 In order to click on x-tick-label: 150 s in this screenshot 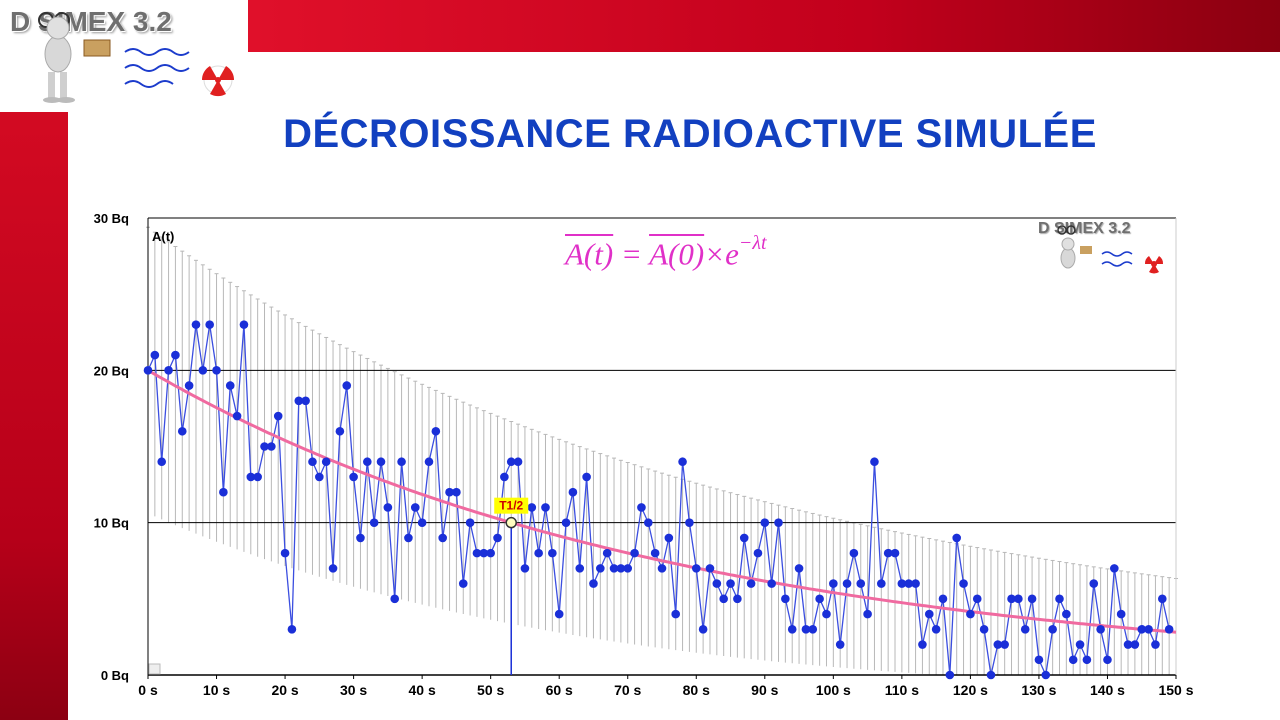, I will do `click(1175, 690)`.